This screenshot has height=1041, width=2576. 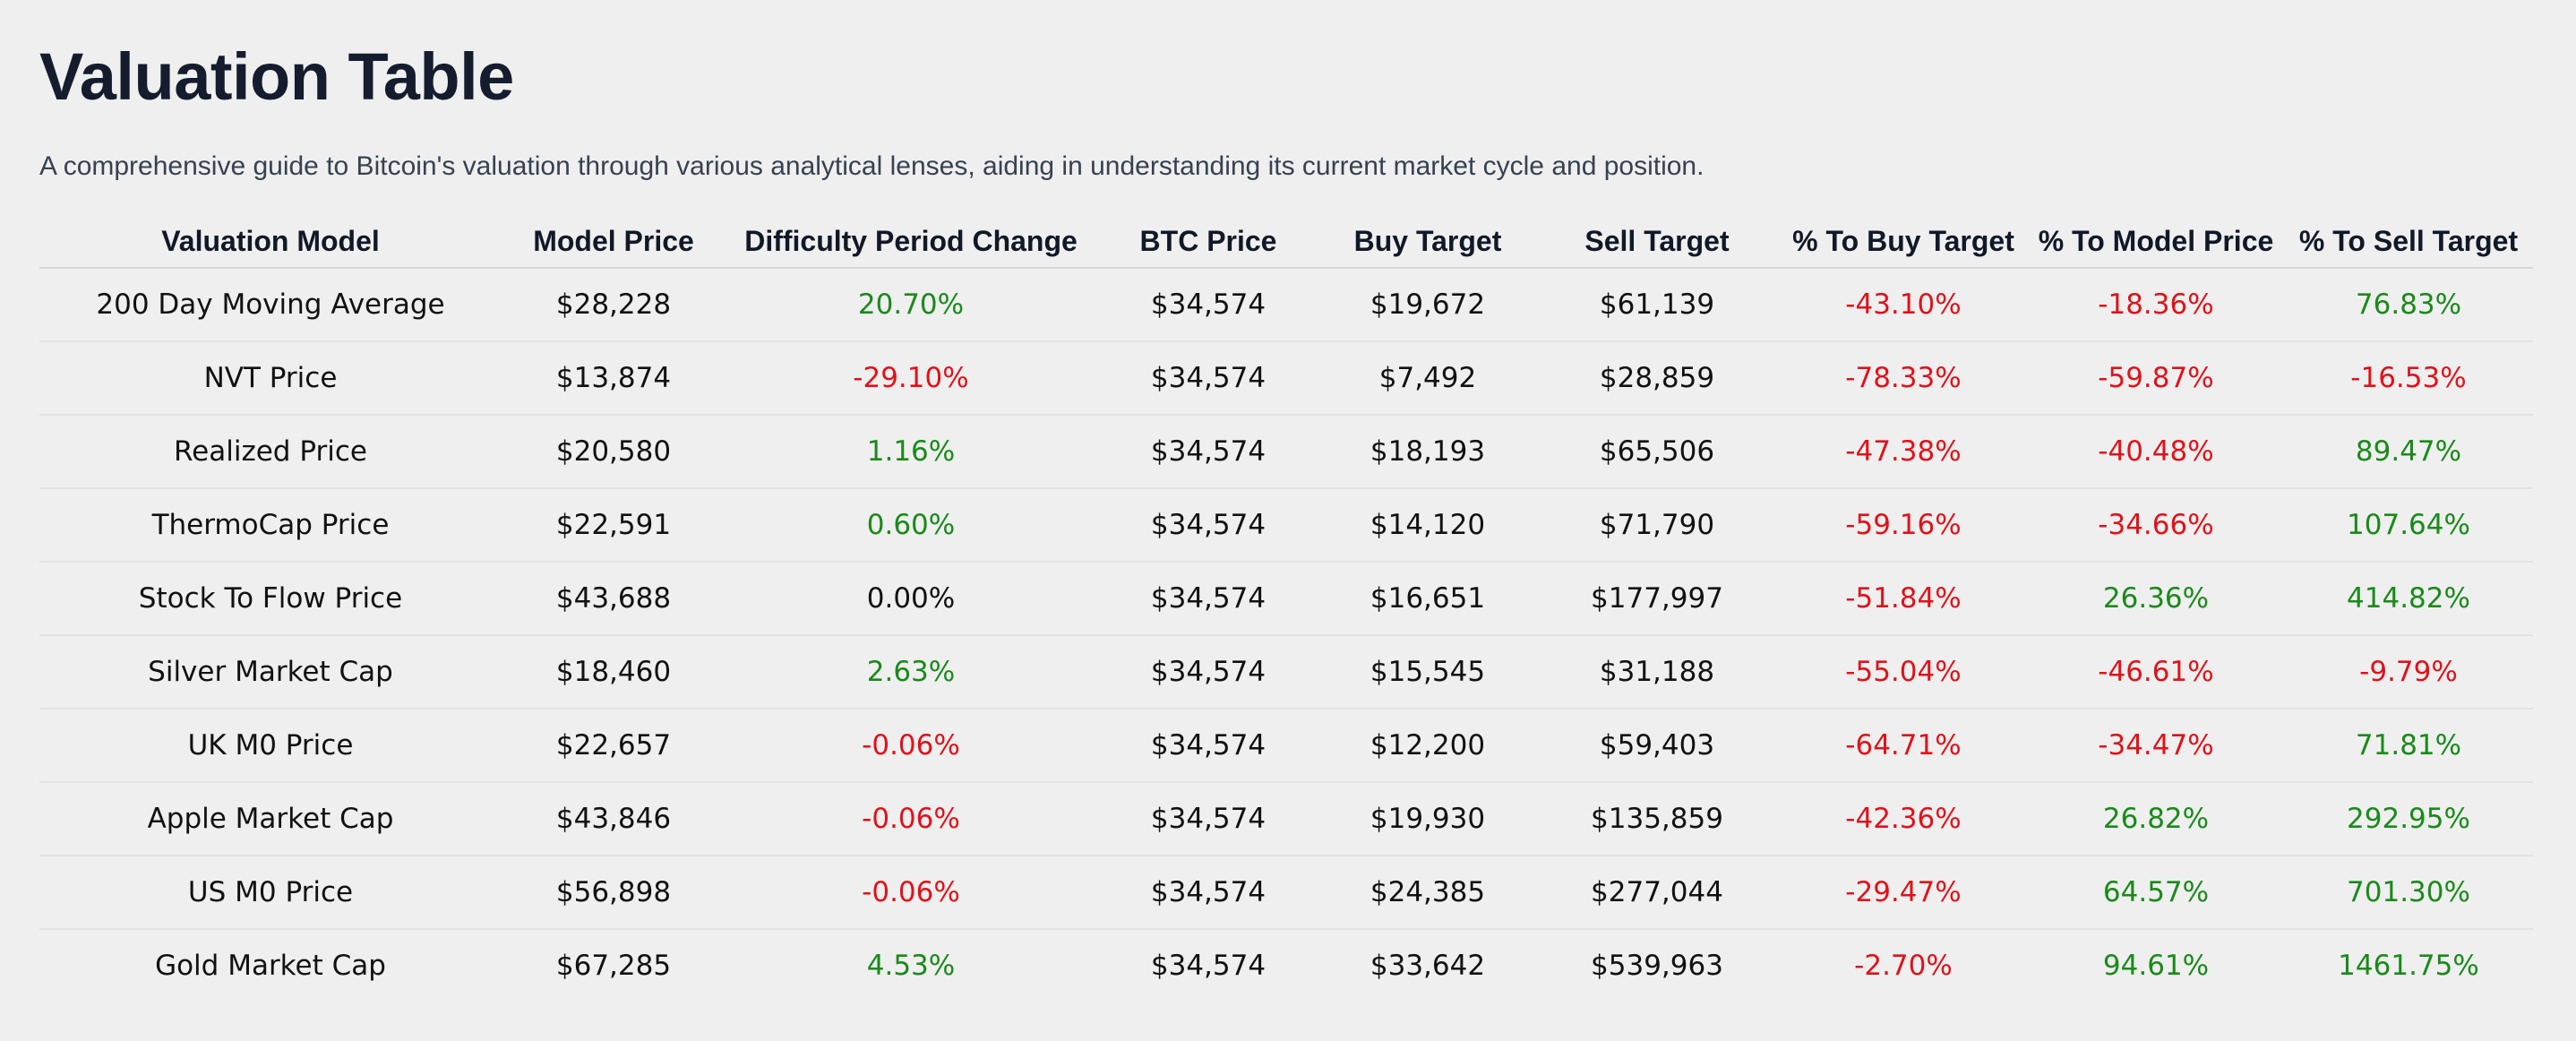 I want to click on sell-target-cell: $277,044, so click(x=1657, y=893).